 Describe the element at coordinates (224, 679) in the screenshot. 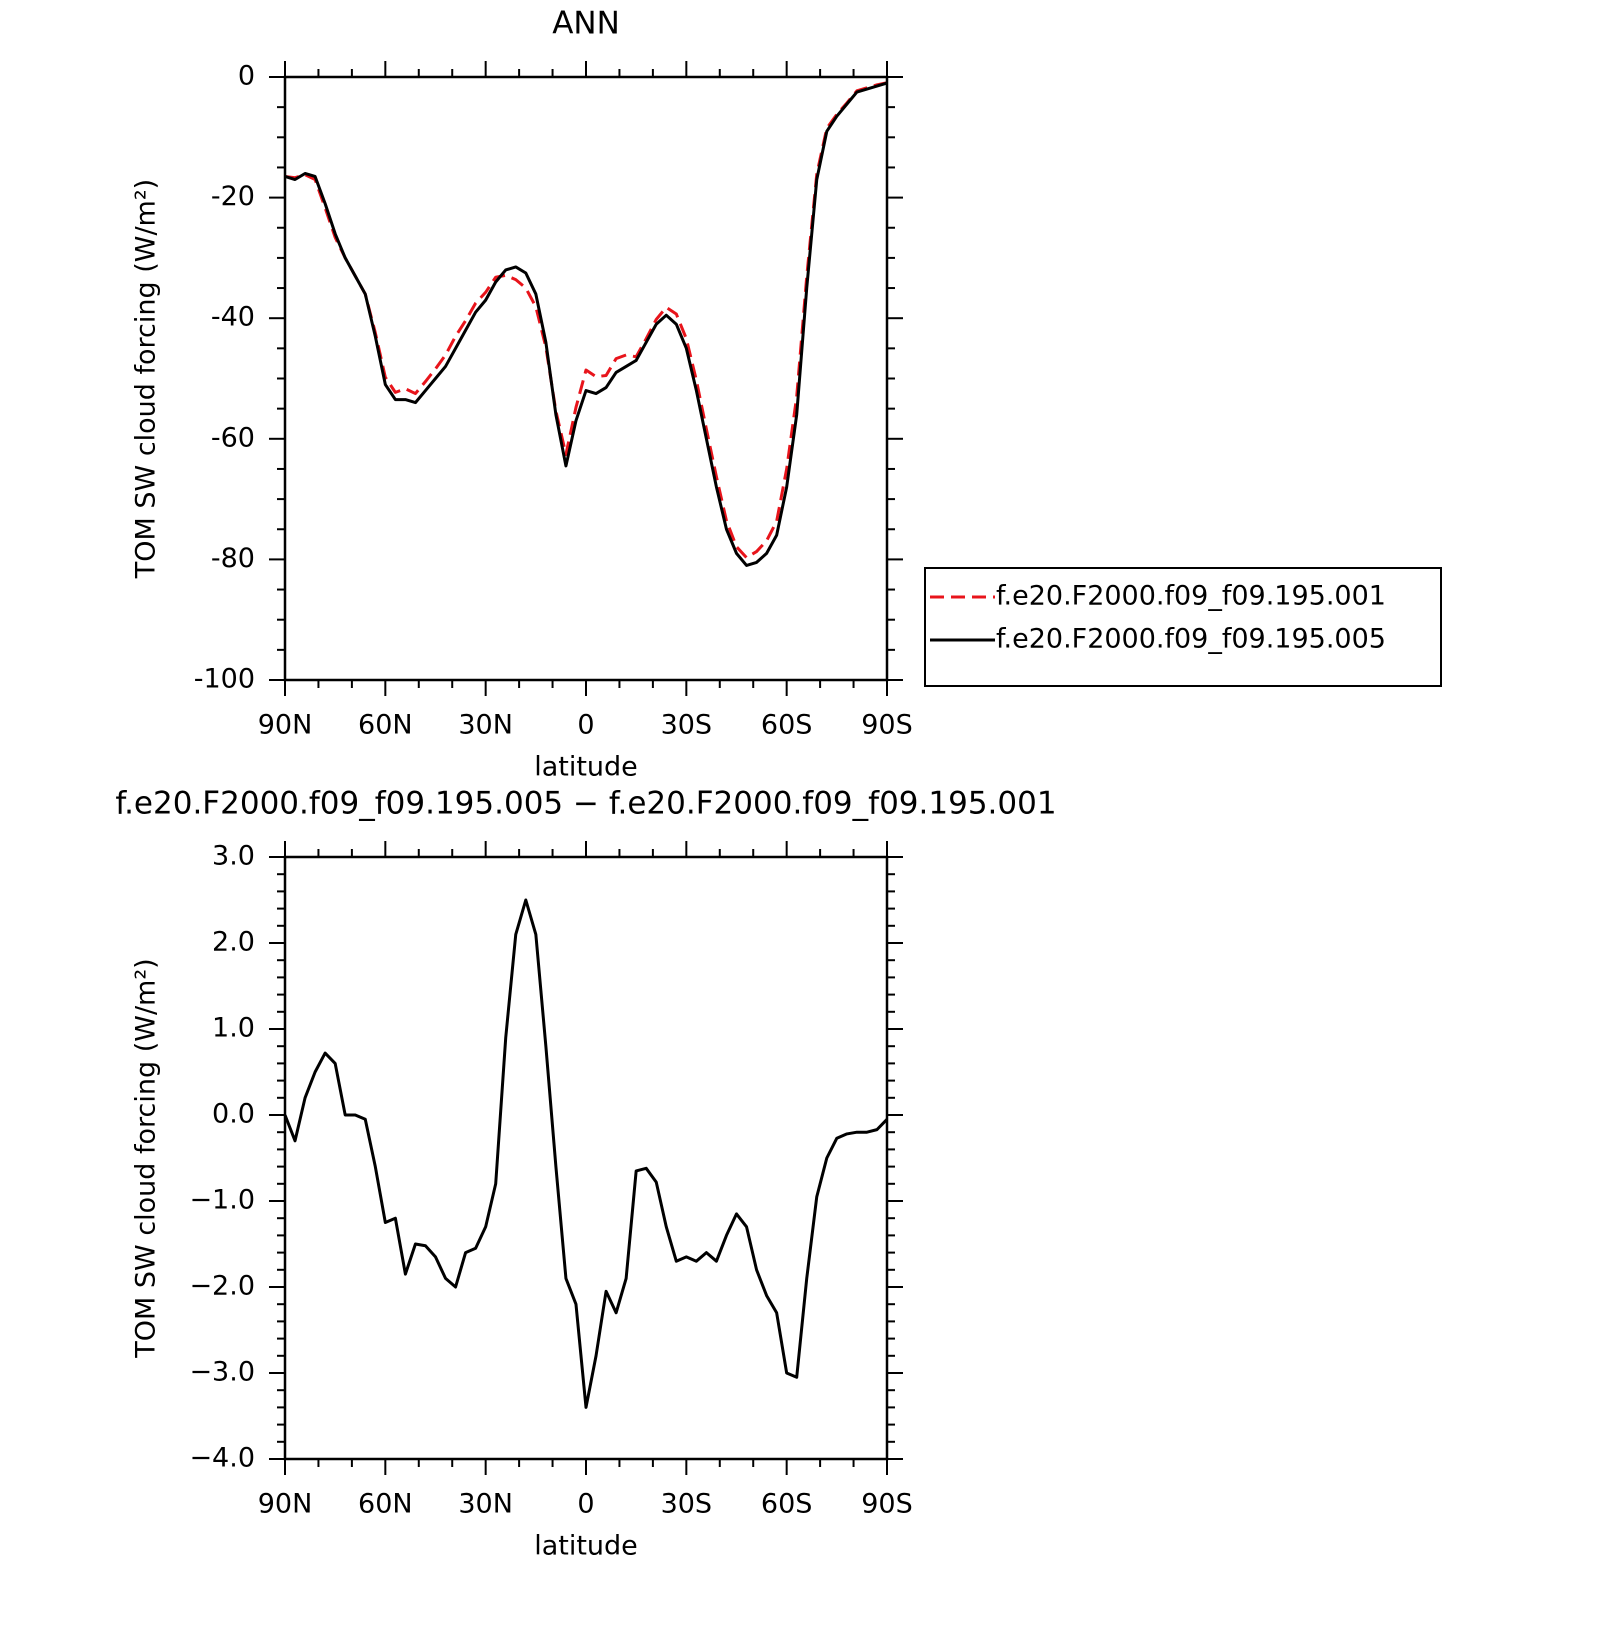

I see `y-tick-label: -100` at that location.